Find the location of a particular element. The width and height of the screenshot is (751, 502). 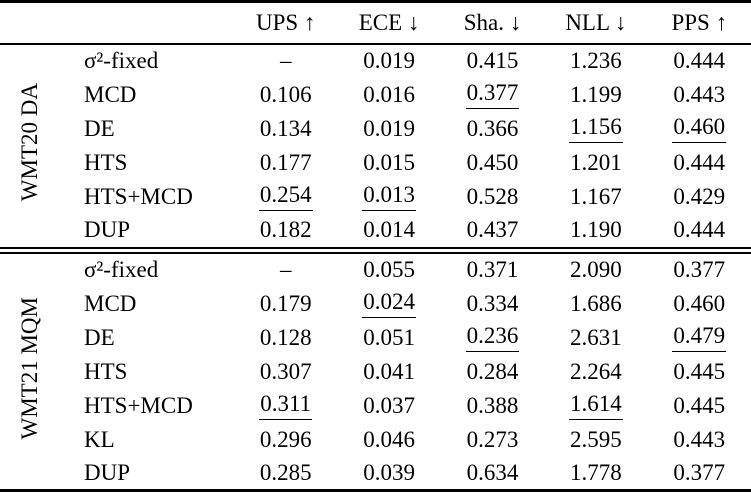

table-row: DUP 0.182 0.014 0.437 1.190 0.444 is located at coordinates (375, 231).